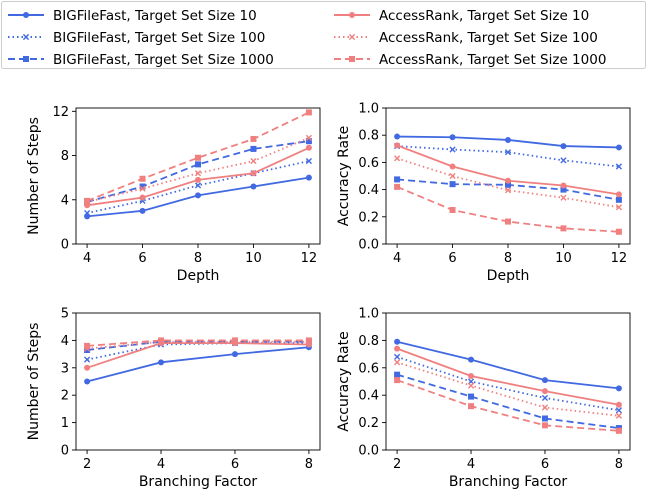 The image size is (651, 499). I want to click on y-tick-label: 5, so click(65, 314).